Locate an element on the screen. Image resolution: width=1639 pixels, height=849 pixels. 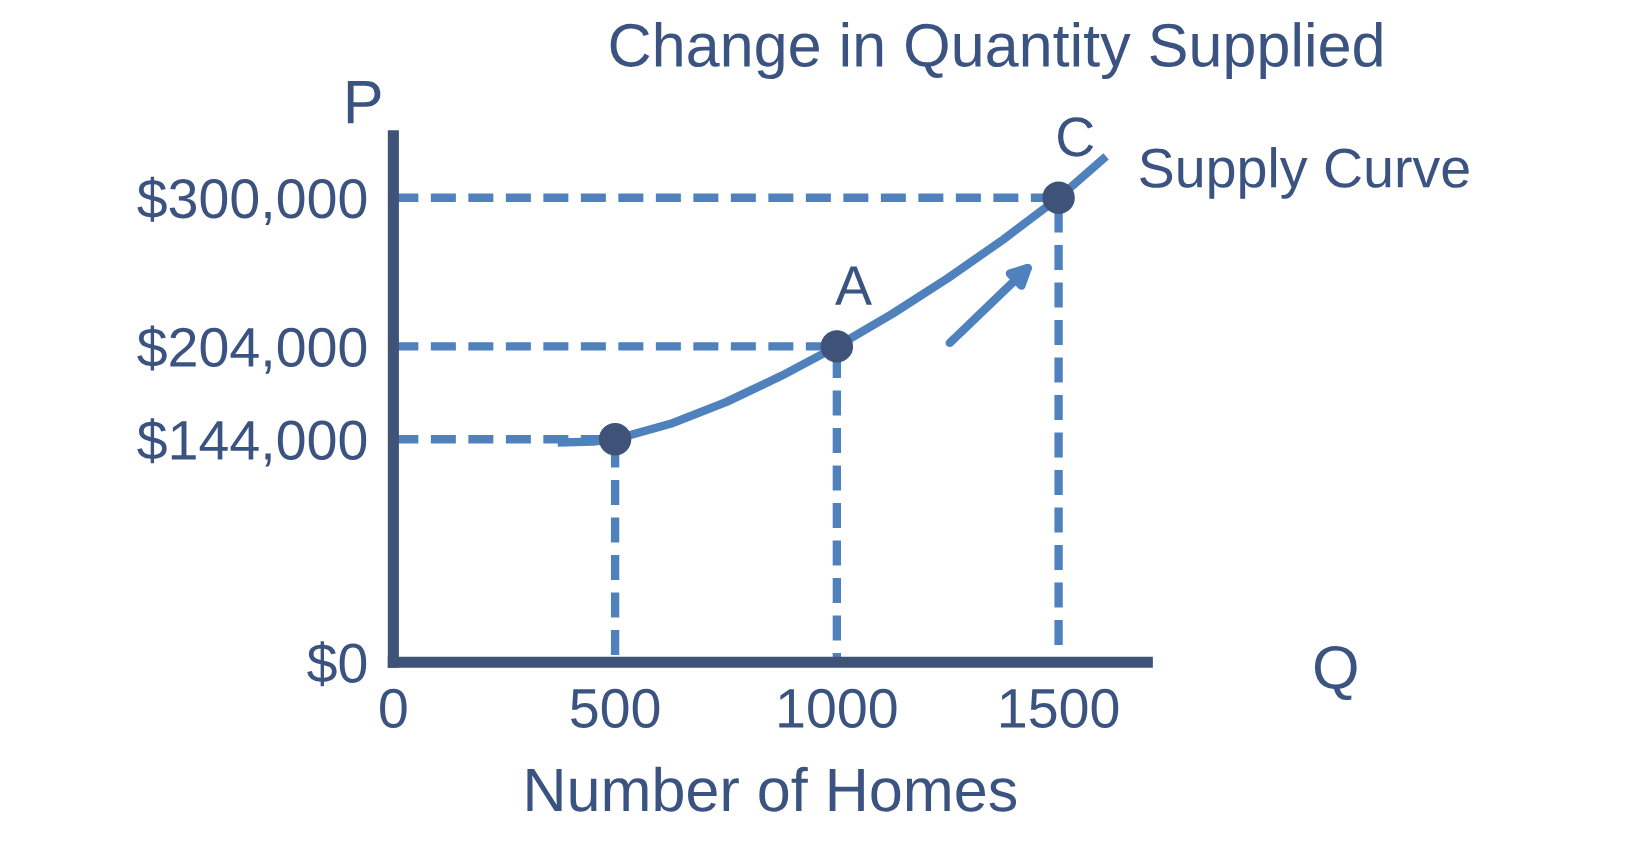
y-axis-title: P is located at coordinates (364, 102).